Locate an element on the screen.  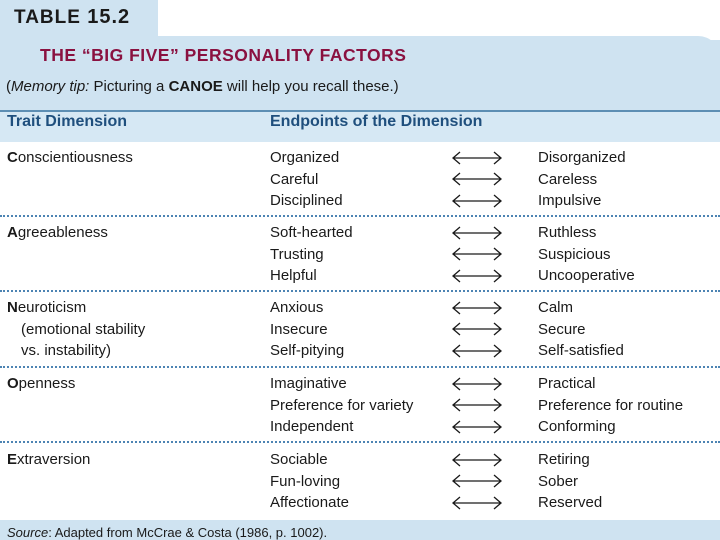
right-endpoint: Suspicious is located at coordinates (574, 254).